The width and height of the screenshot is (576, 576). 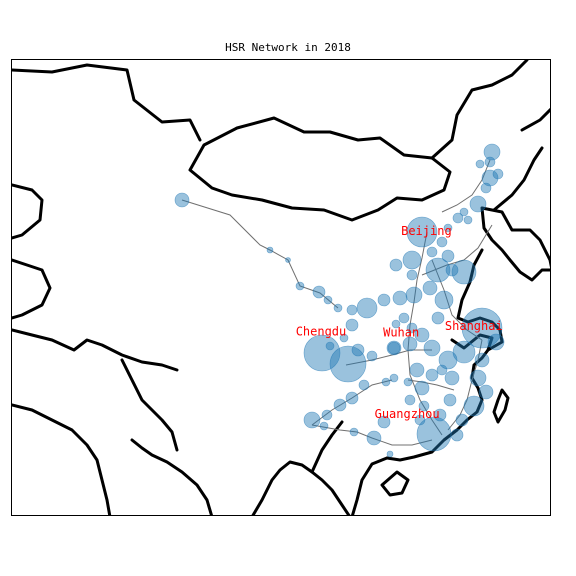 What do you see at coordinates (288, 47) in the screenshot?
I see `map-title: HSR Network in 2018` at bounding box center [288, 47].